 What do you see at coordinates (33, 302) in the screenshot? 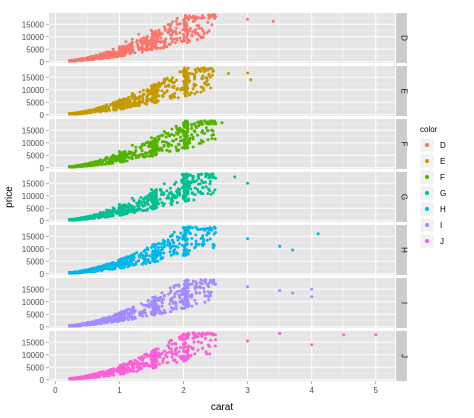
I see `y-tick-label: 10000` at bounding box center [33, 302].